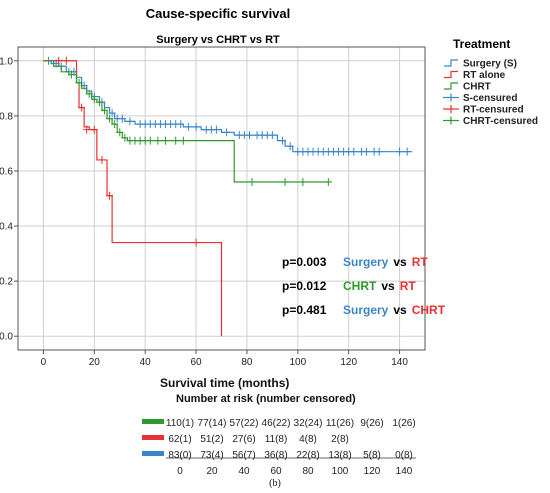 Image resolution: width=550 pixels, height=493 pixels. I want to click on risk-time-label: 20, so click(212, 471).